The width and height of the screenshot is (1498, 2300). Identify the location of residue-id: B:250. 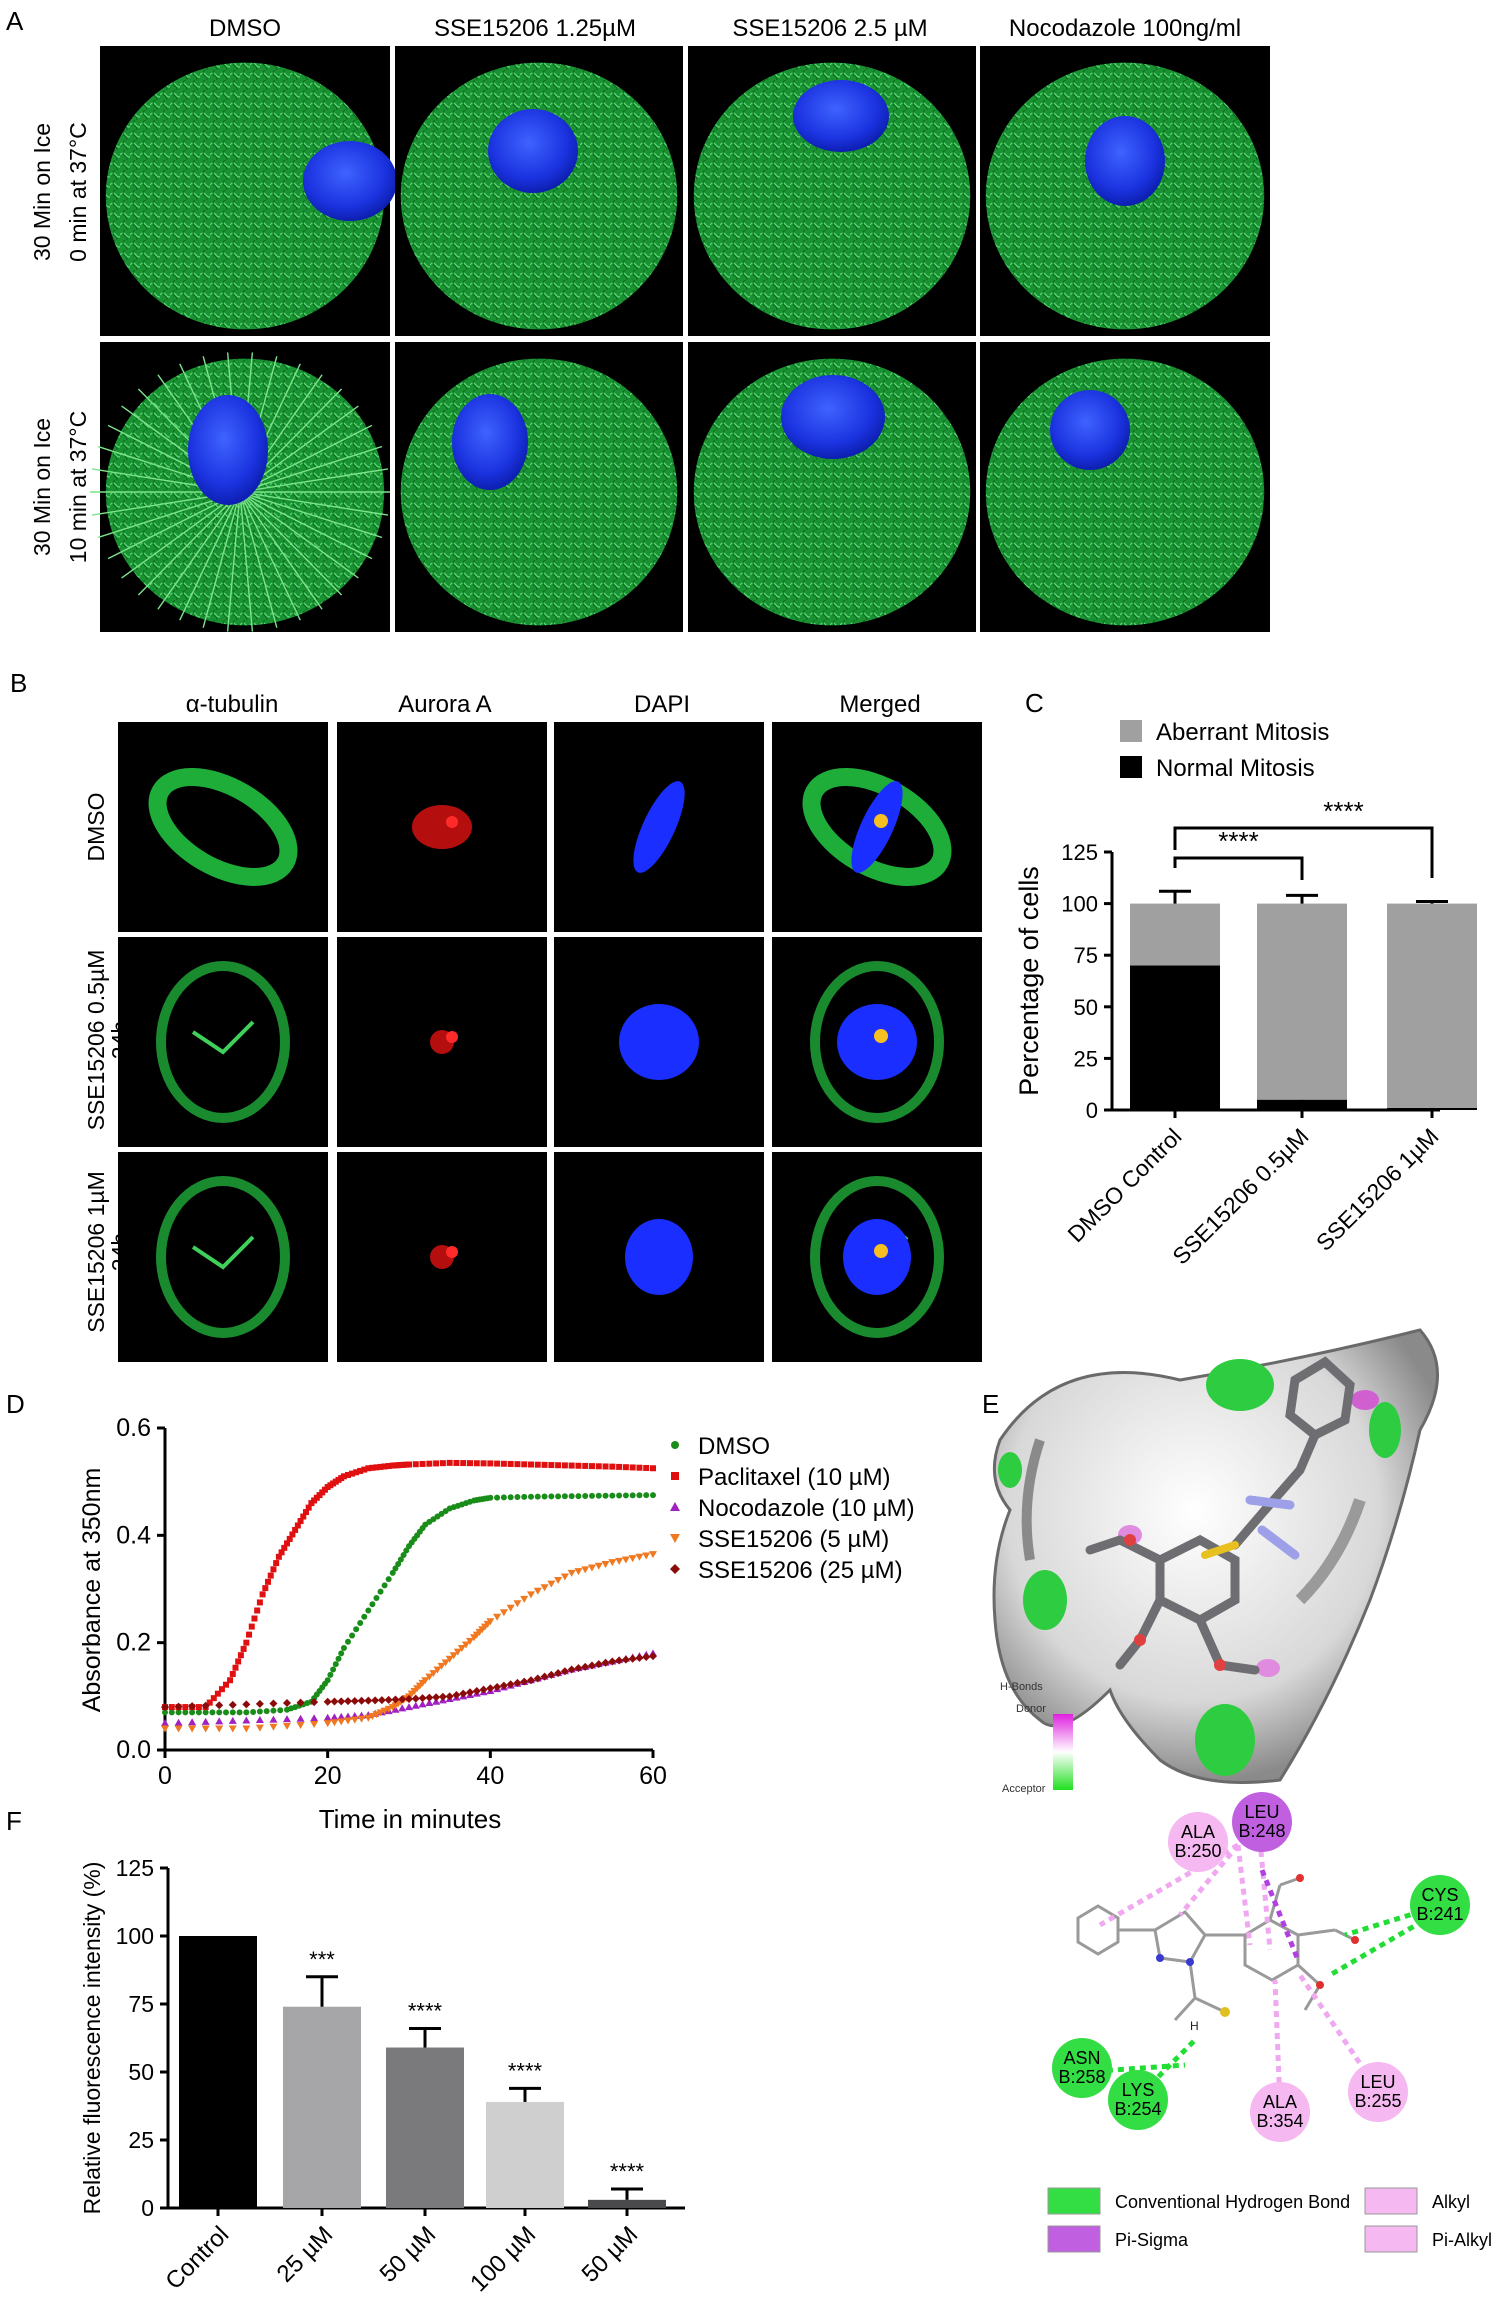
(1197, 1851).